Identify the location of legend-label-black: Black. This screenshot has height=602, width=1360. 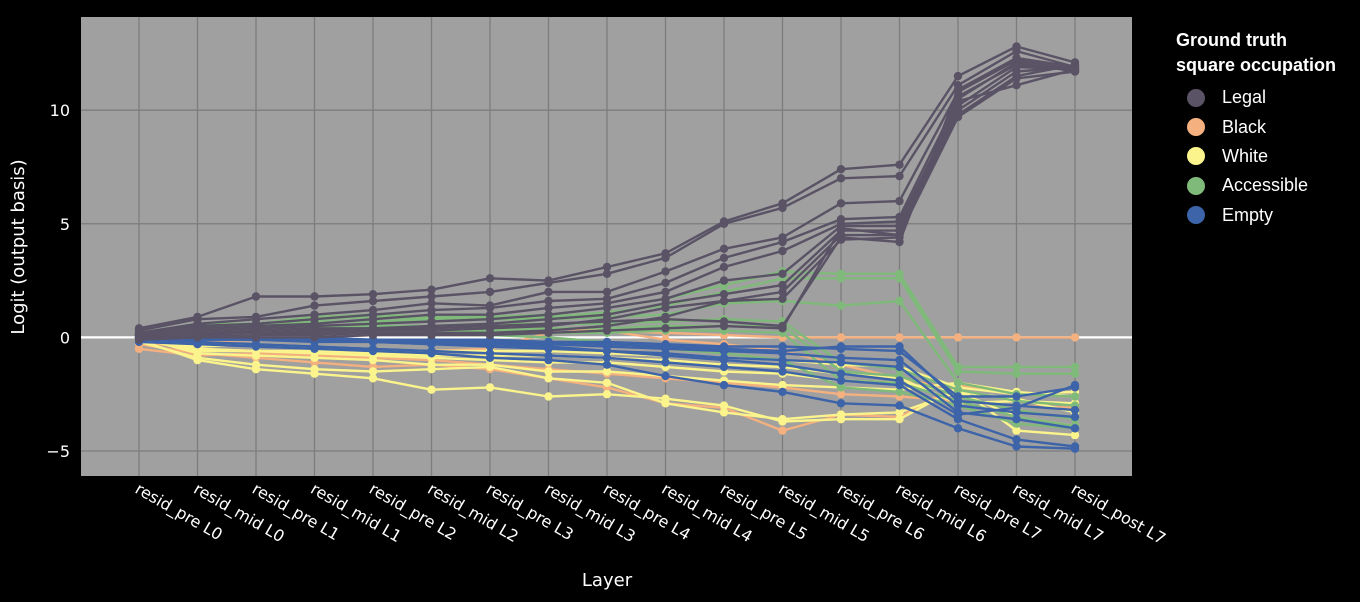
(1244, 126).